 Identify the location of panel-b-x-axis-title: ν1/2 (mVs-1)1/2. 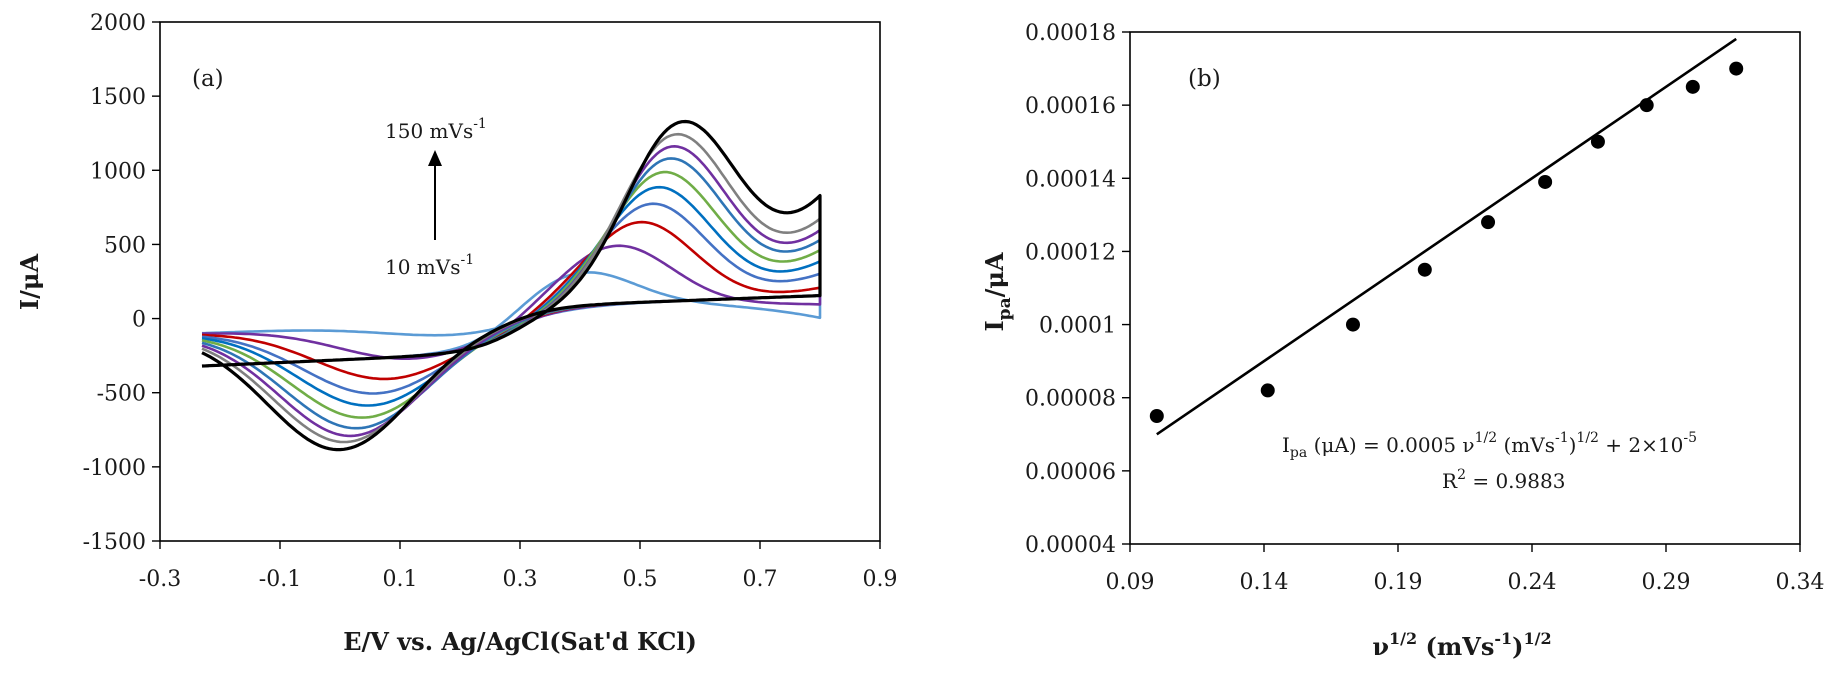
(1461, 645).